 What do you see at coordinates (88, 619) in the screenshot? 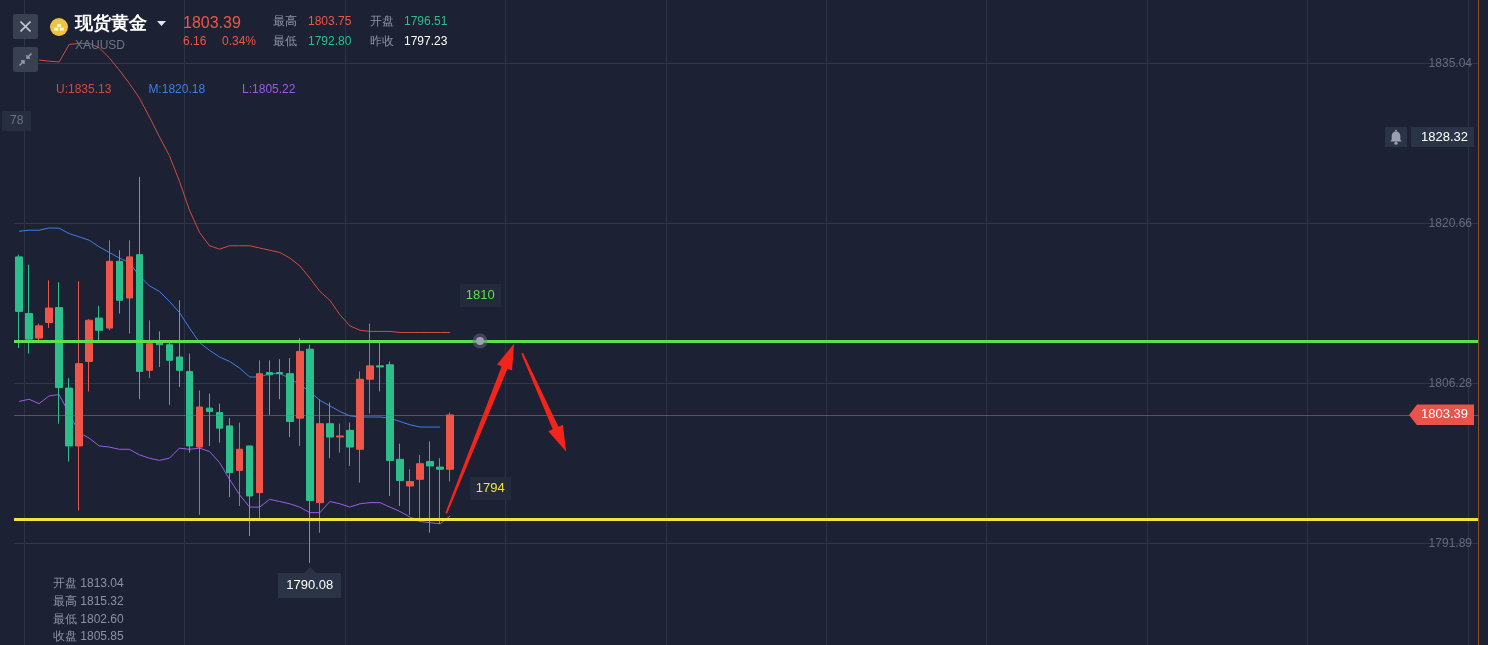
I see `annotation: 最低 1802.60` at bounding box center [88, 619].